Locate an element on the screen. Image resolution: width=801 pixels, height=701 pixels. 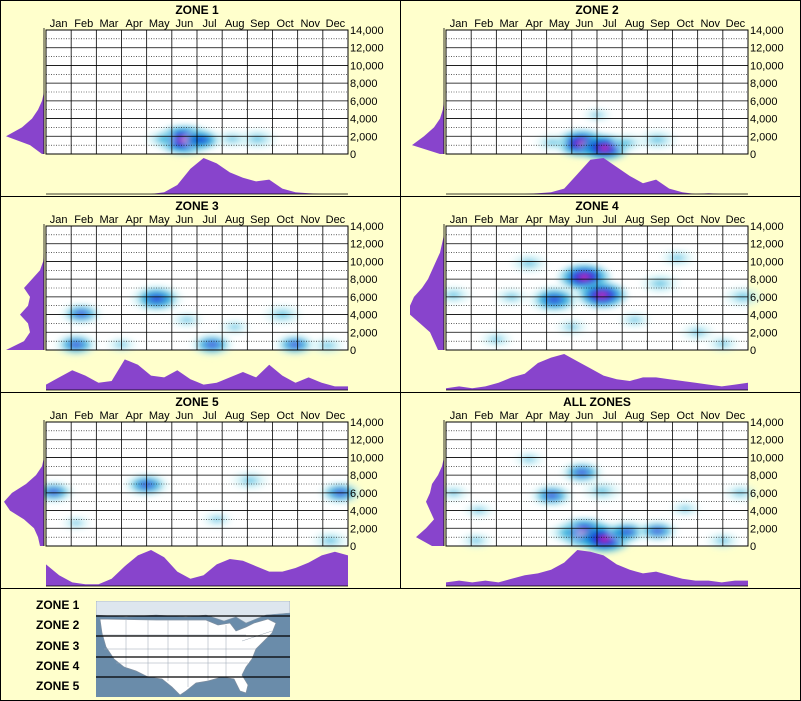
month-tick-label: Nov is located at coordinates (310, 24).